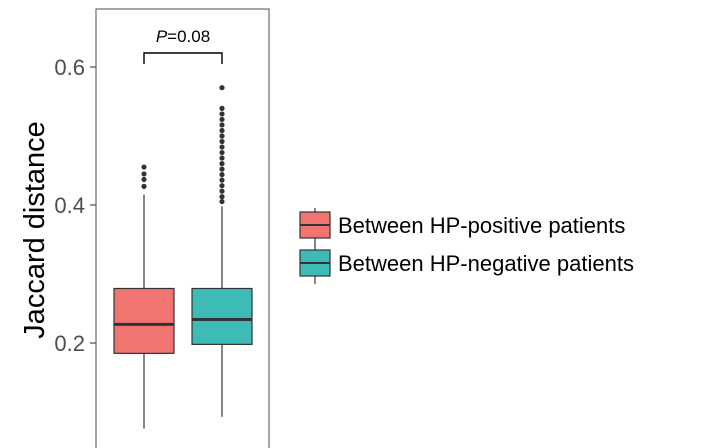  I want to click on y-tick-label: 0.4, so click(69, 205).